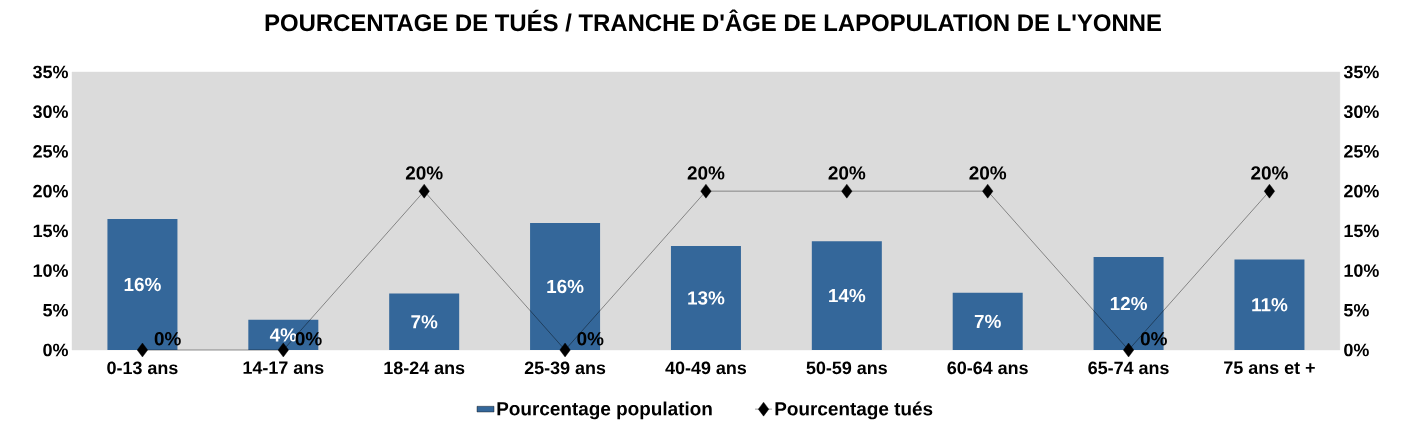 The width and height of the screenshot is (1426, 430). I want to click on x-tick-label: 65-74 ans, so click(1128, 368).